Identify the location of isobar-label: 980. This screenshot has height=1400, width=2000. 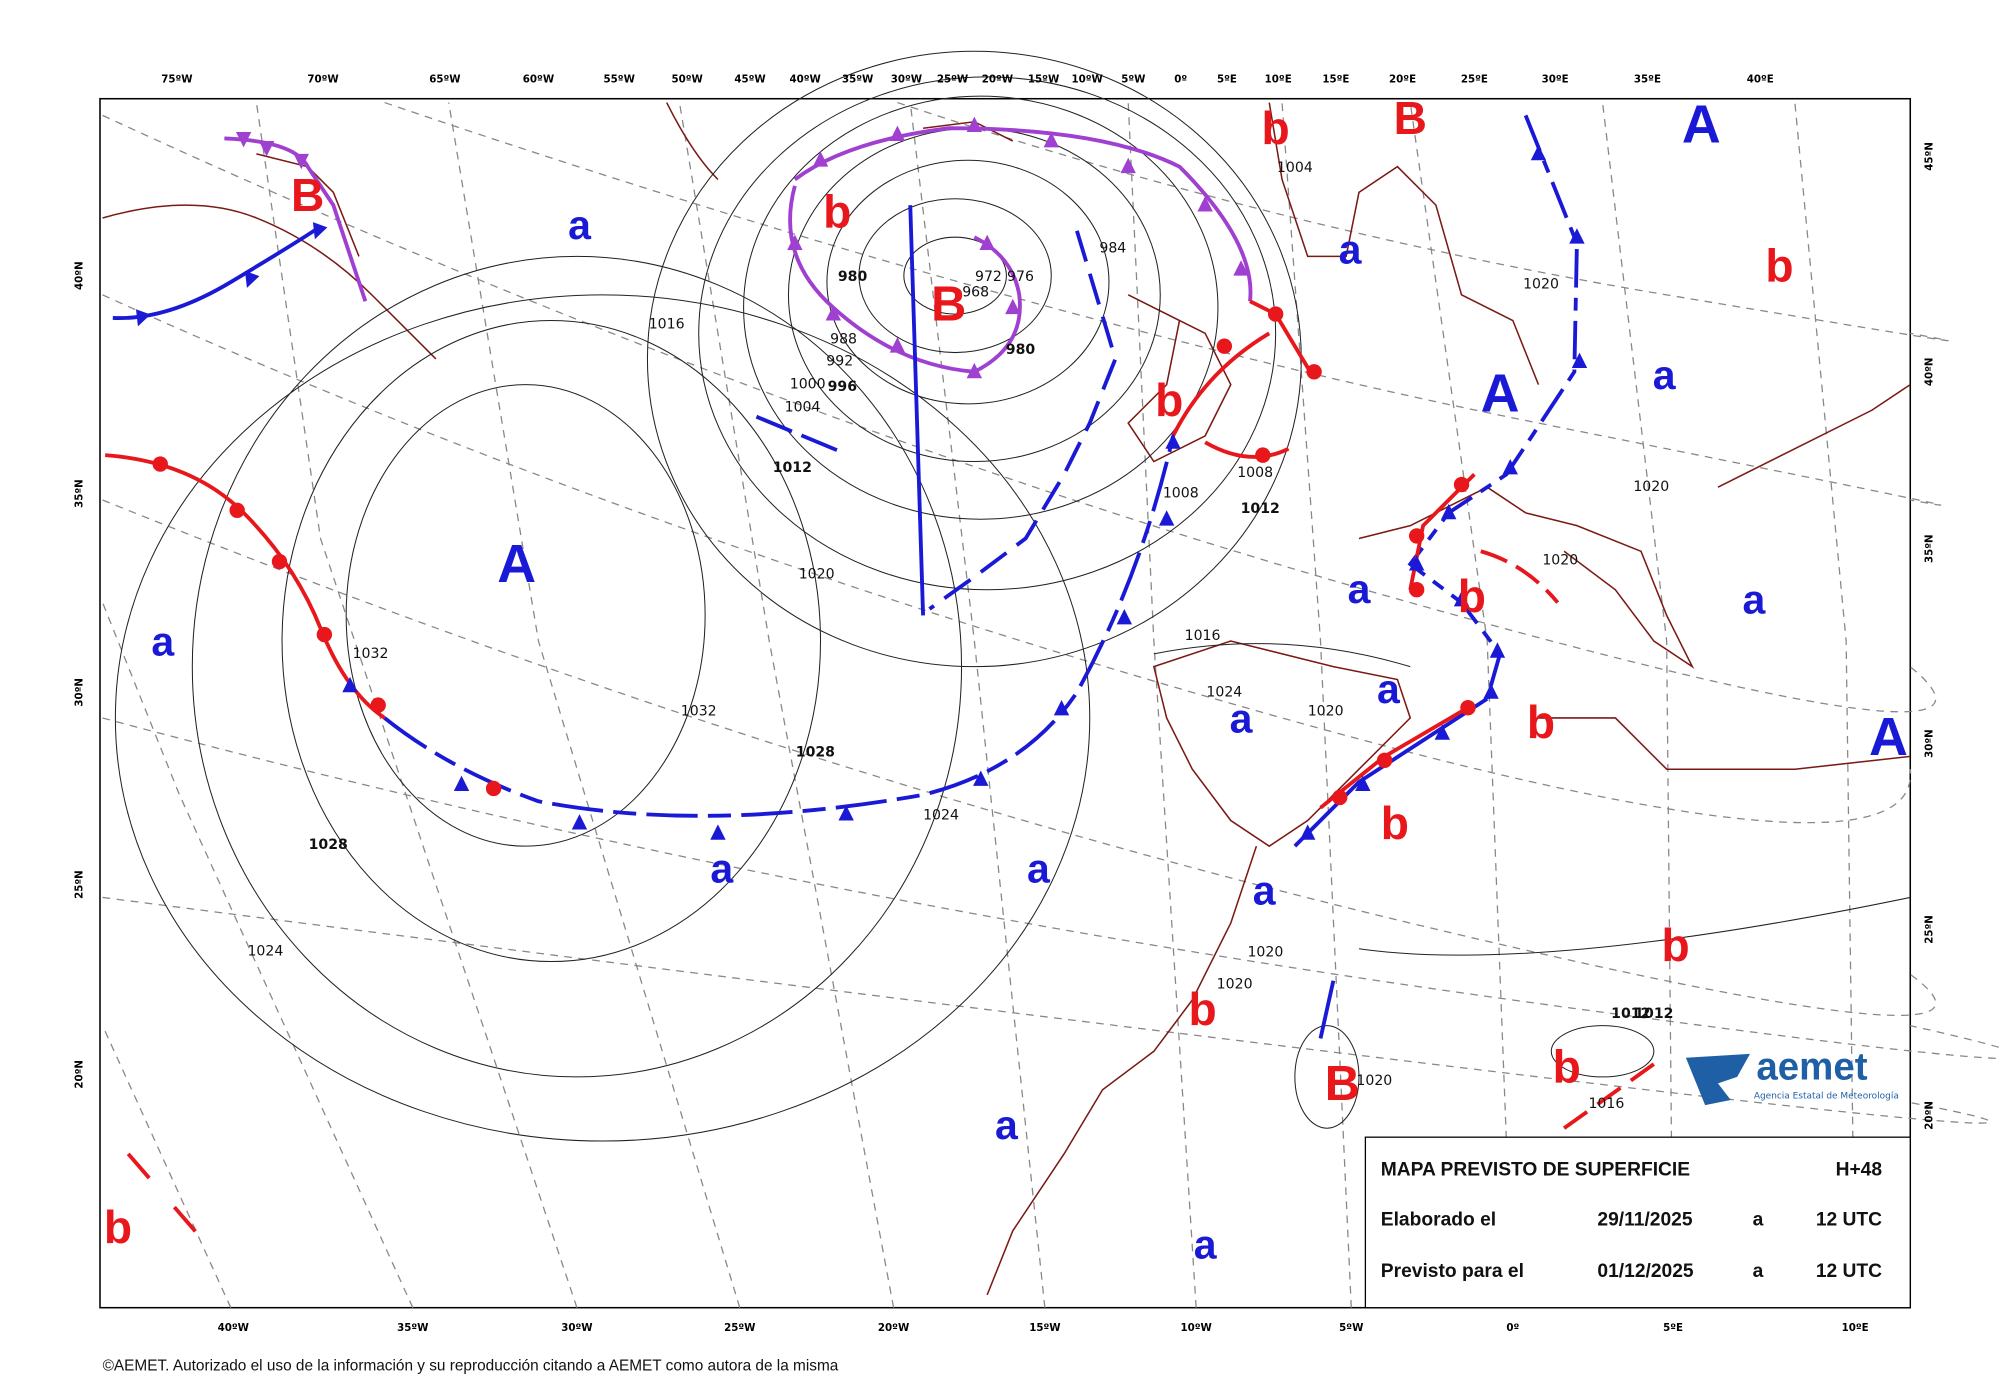
(1021, 350).